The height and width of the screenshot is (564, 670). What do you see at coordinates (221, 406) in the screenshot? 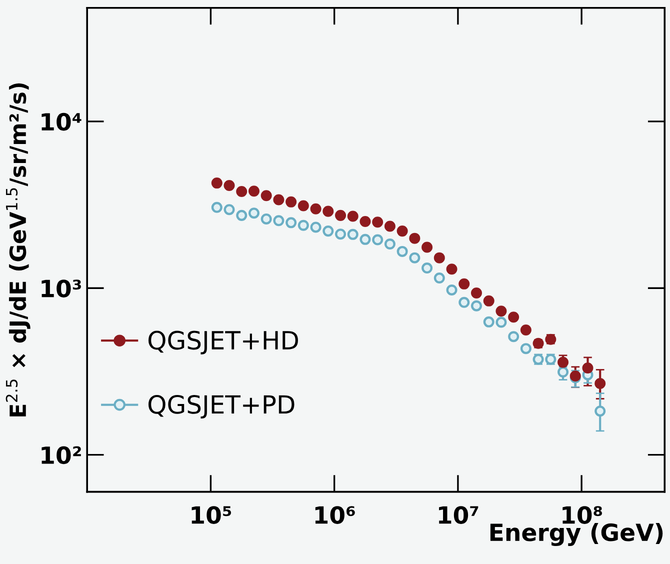
I see `legend-label: QGSJET+PD` at bounding box center [221, 406].